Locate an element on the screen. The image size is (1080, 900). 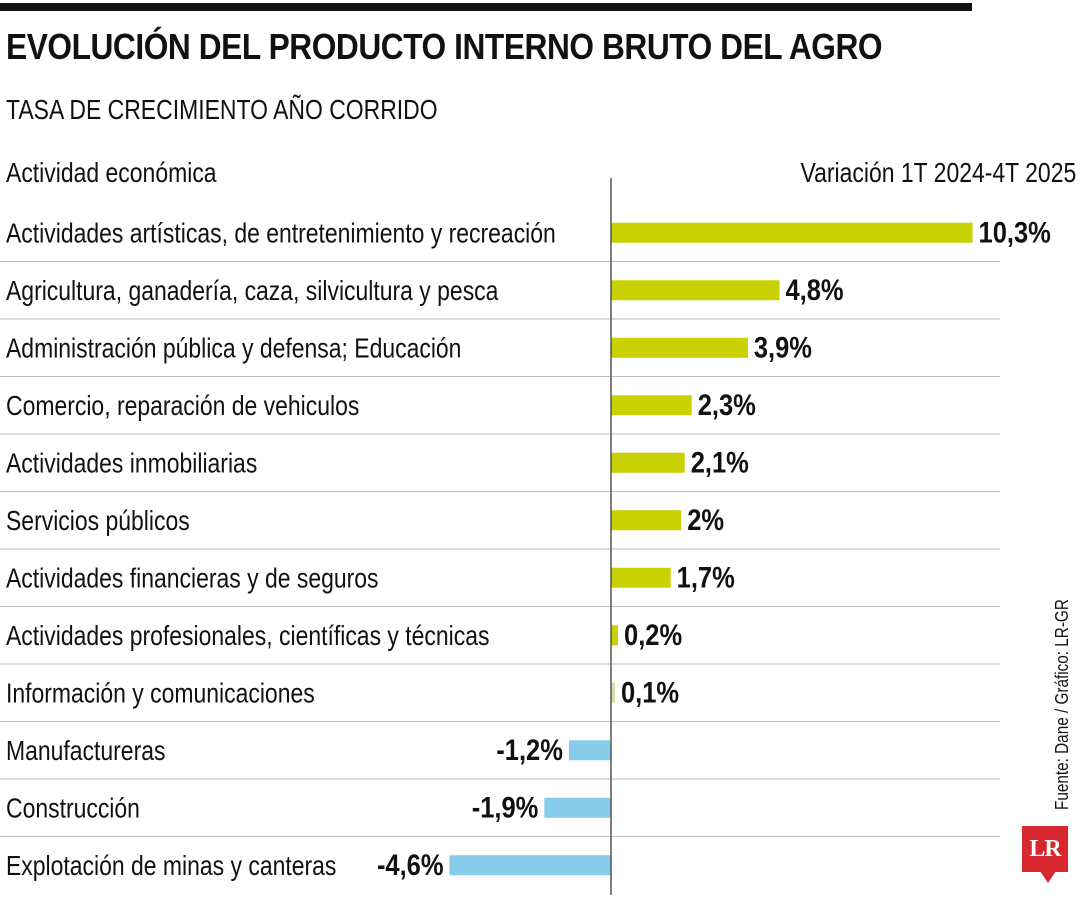
value-label: 3,9% is located at coordinates (783, 347).